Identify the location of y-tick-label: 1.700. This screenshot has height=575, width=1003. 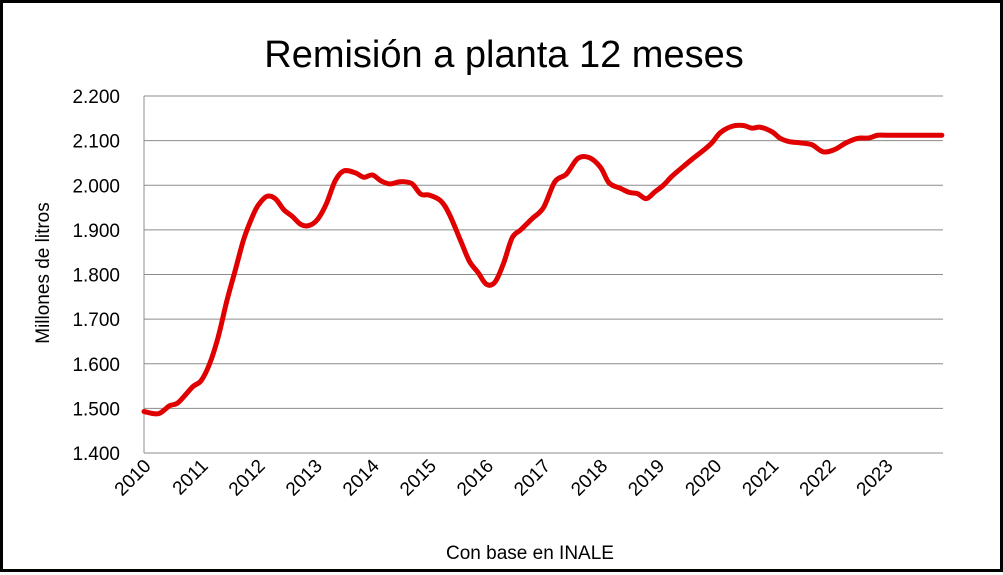
(96, 320).